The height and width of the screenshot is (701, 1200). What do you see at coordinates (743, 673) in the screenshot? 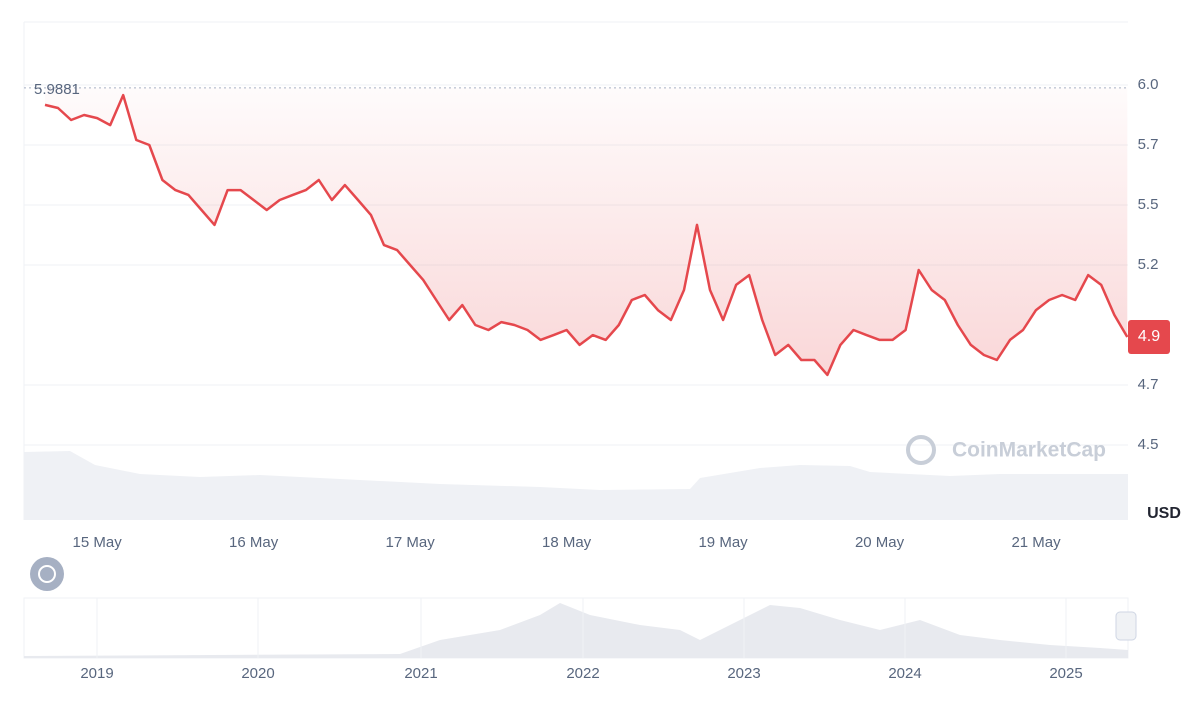
I see `navigator-label: 2023` at bounding box center [743, 673].